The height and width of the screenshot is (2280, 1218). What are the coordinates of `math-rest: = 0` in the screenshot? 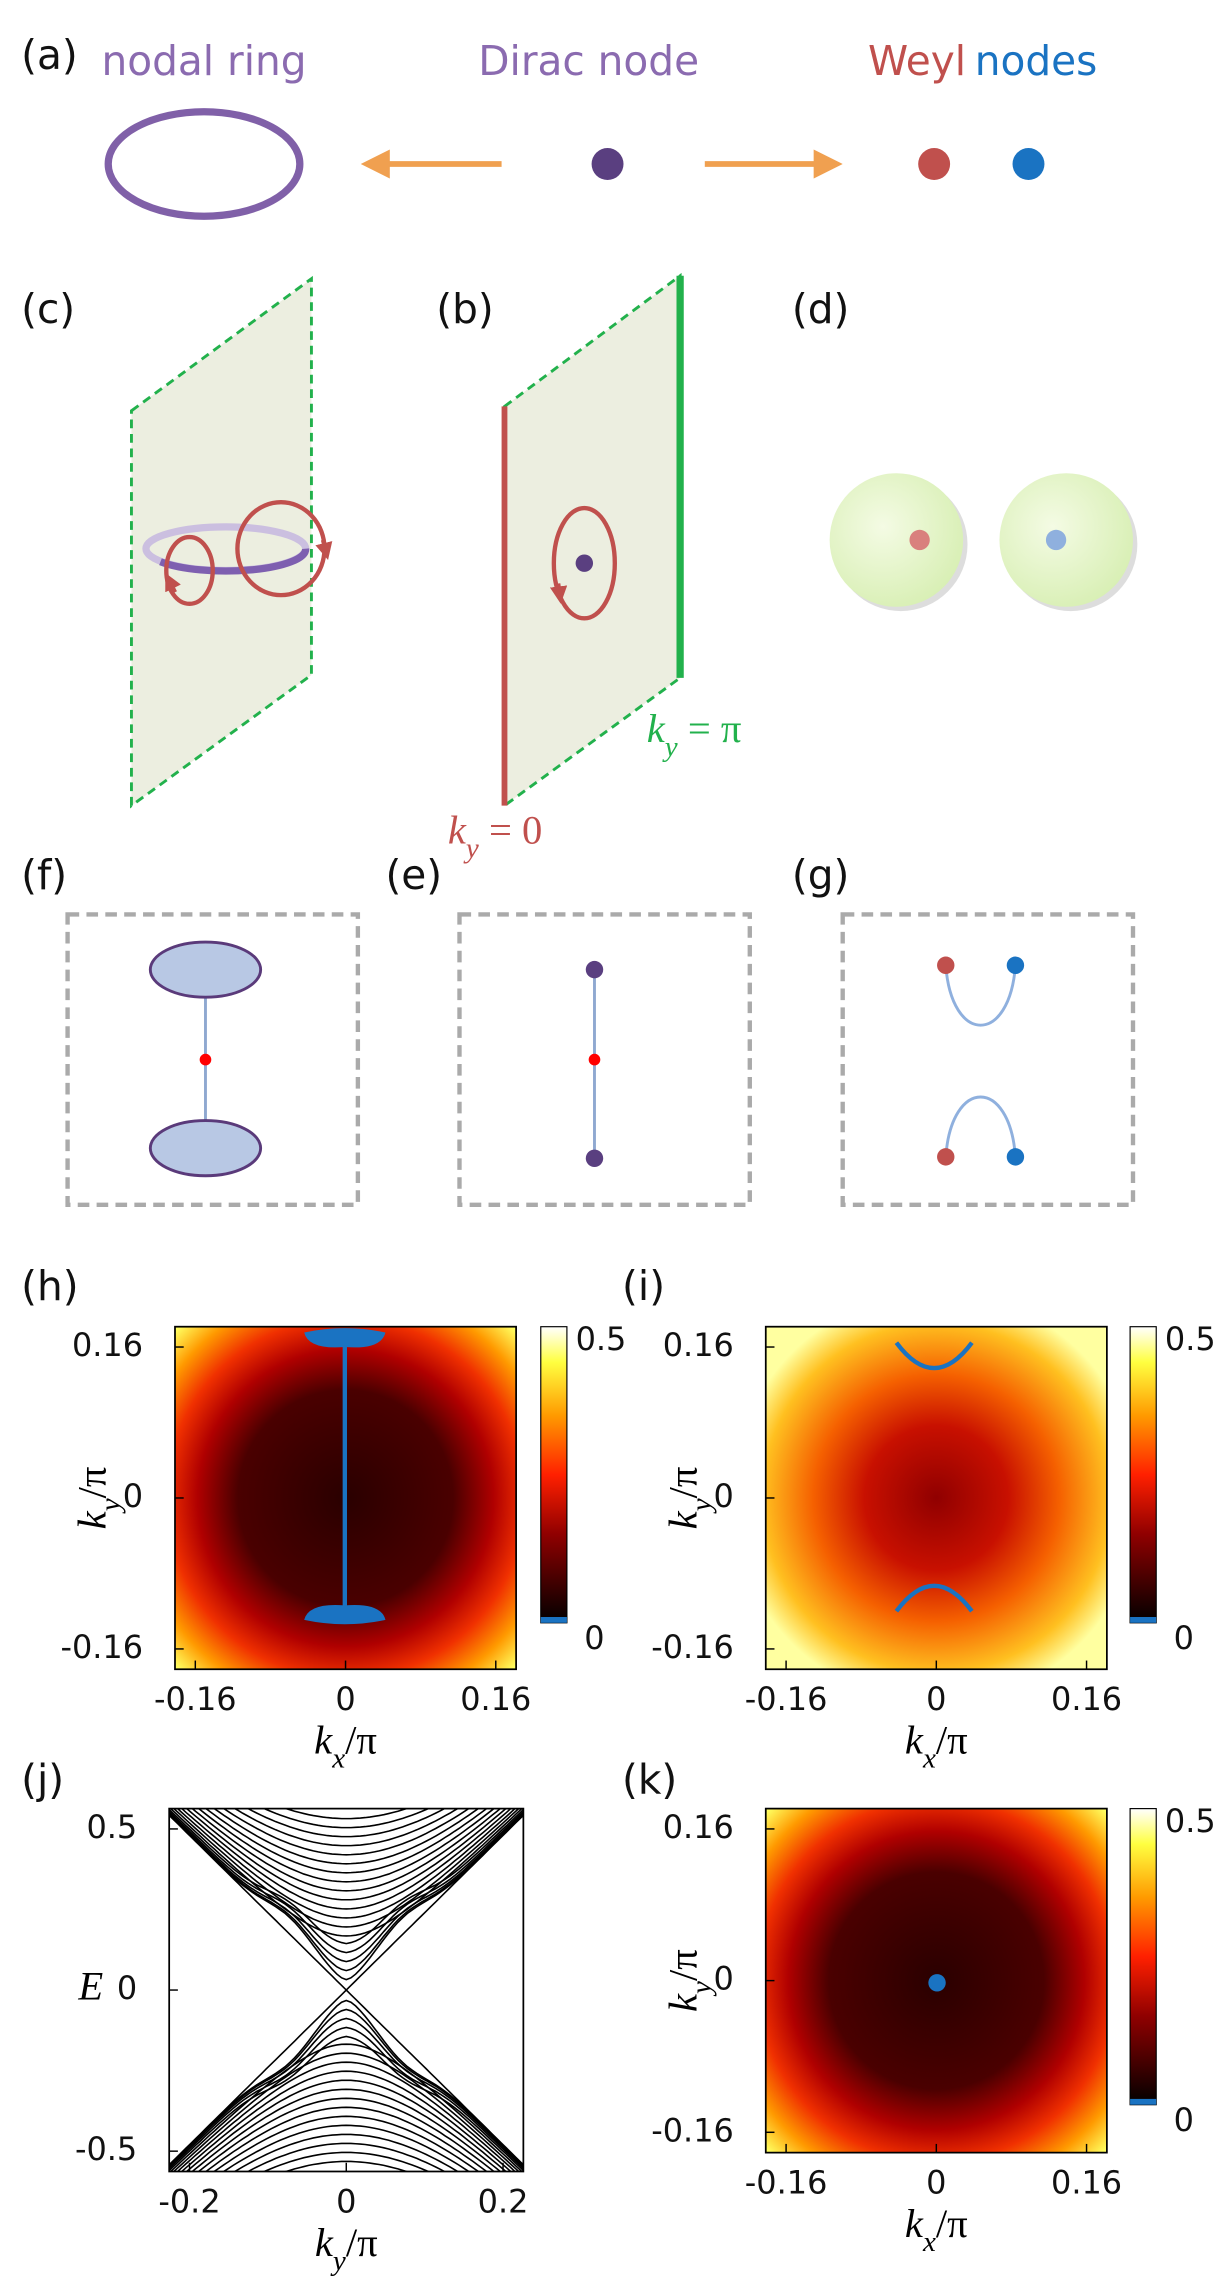 It's located at (511, 830).